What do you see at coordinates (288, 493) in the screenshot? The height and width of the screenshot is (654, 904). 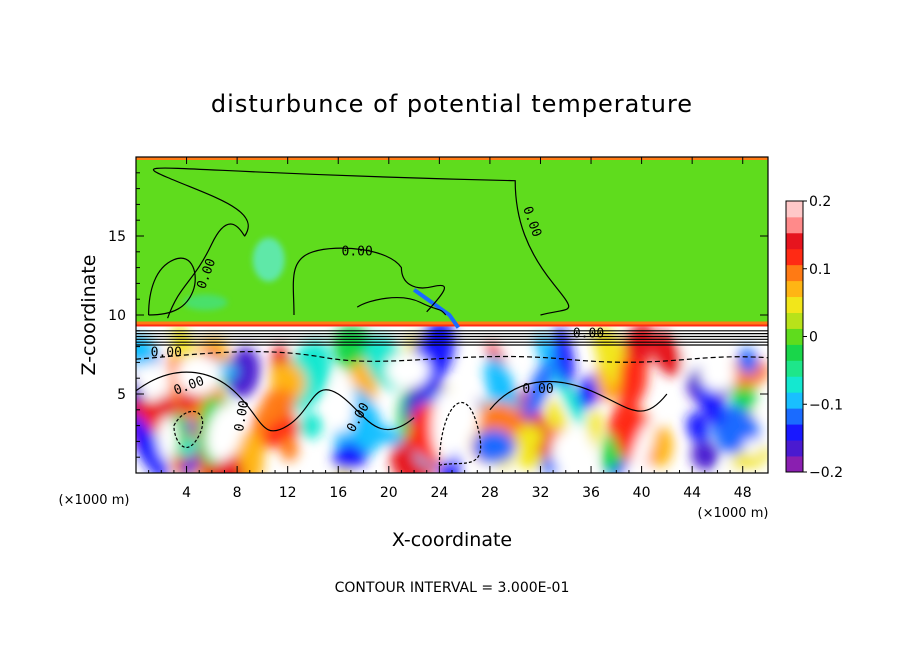 I see `x-tick-label: 12` at bounding box center [288, 493].